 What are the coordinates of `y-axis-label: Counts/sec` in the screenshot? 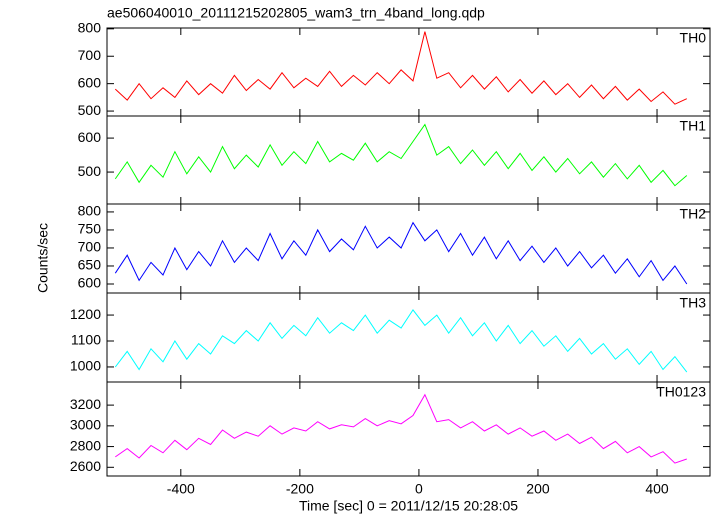 It's located at (43, 258).